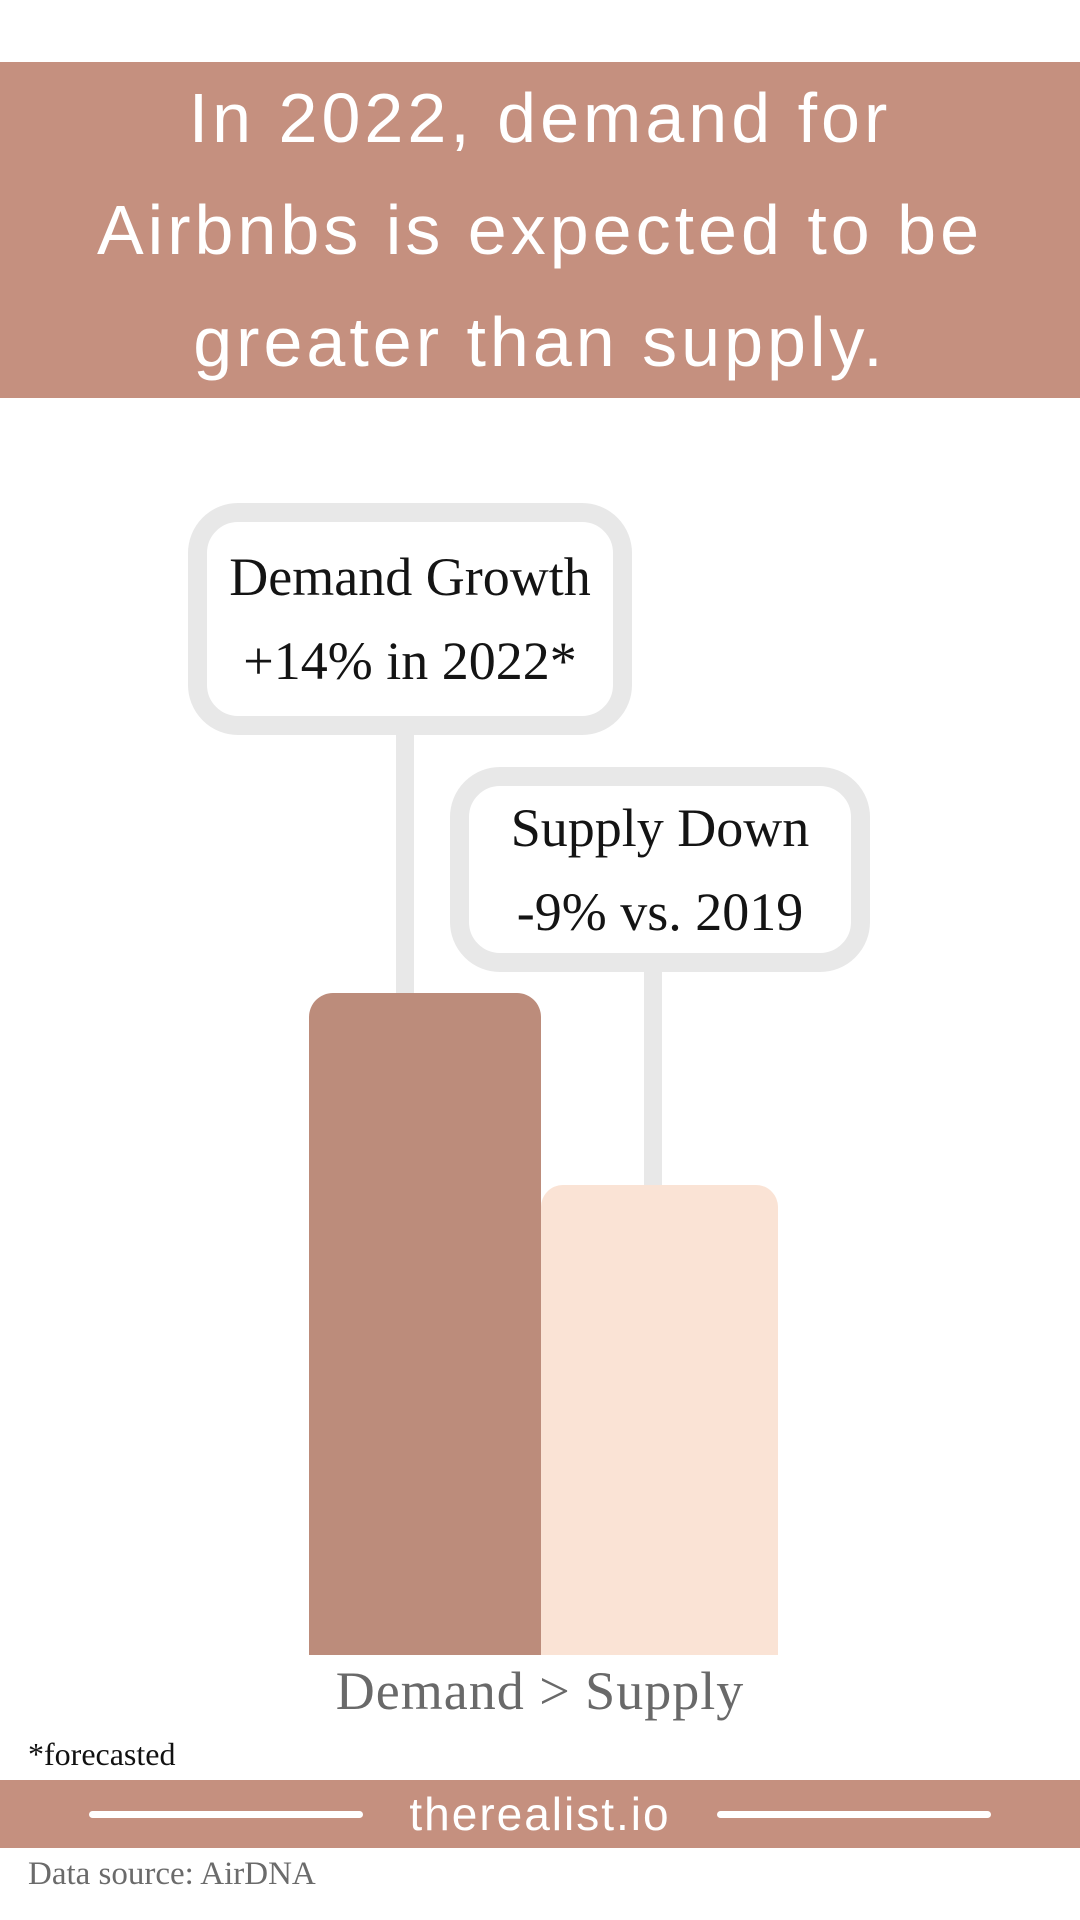  Describe the element at coordinates (405, 868) in the screenshot. I see `demand-connector-line` at that location.